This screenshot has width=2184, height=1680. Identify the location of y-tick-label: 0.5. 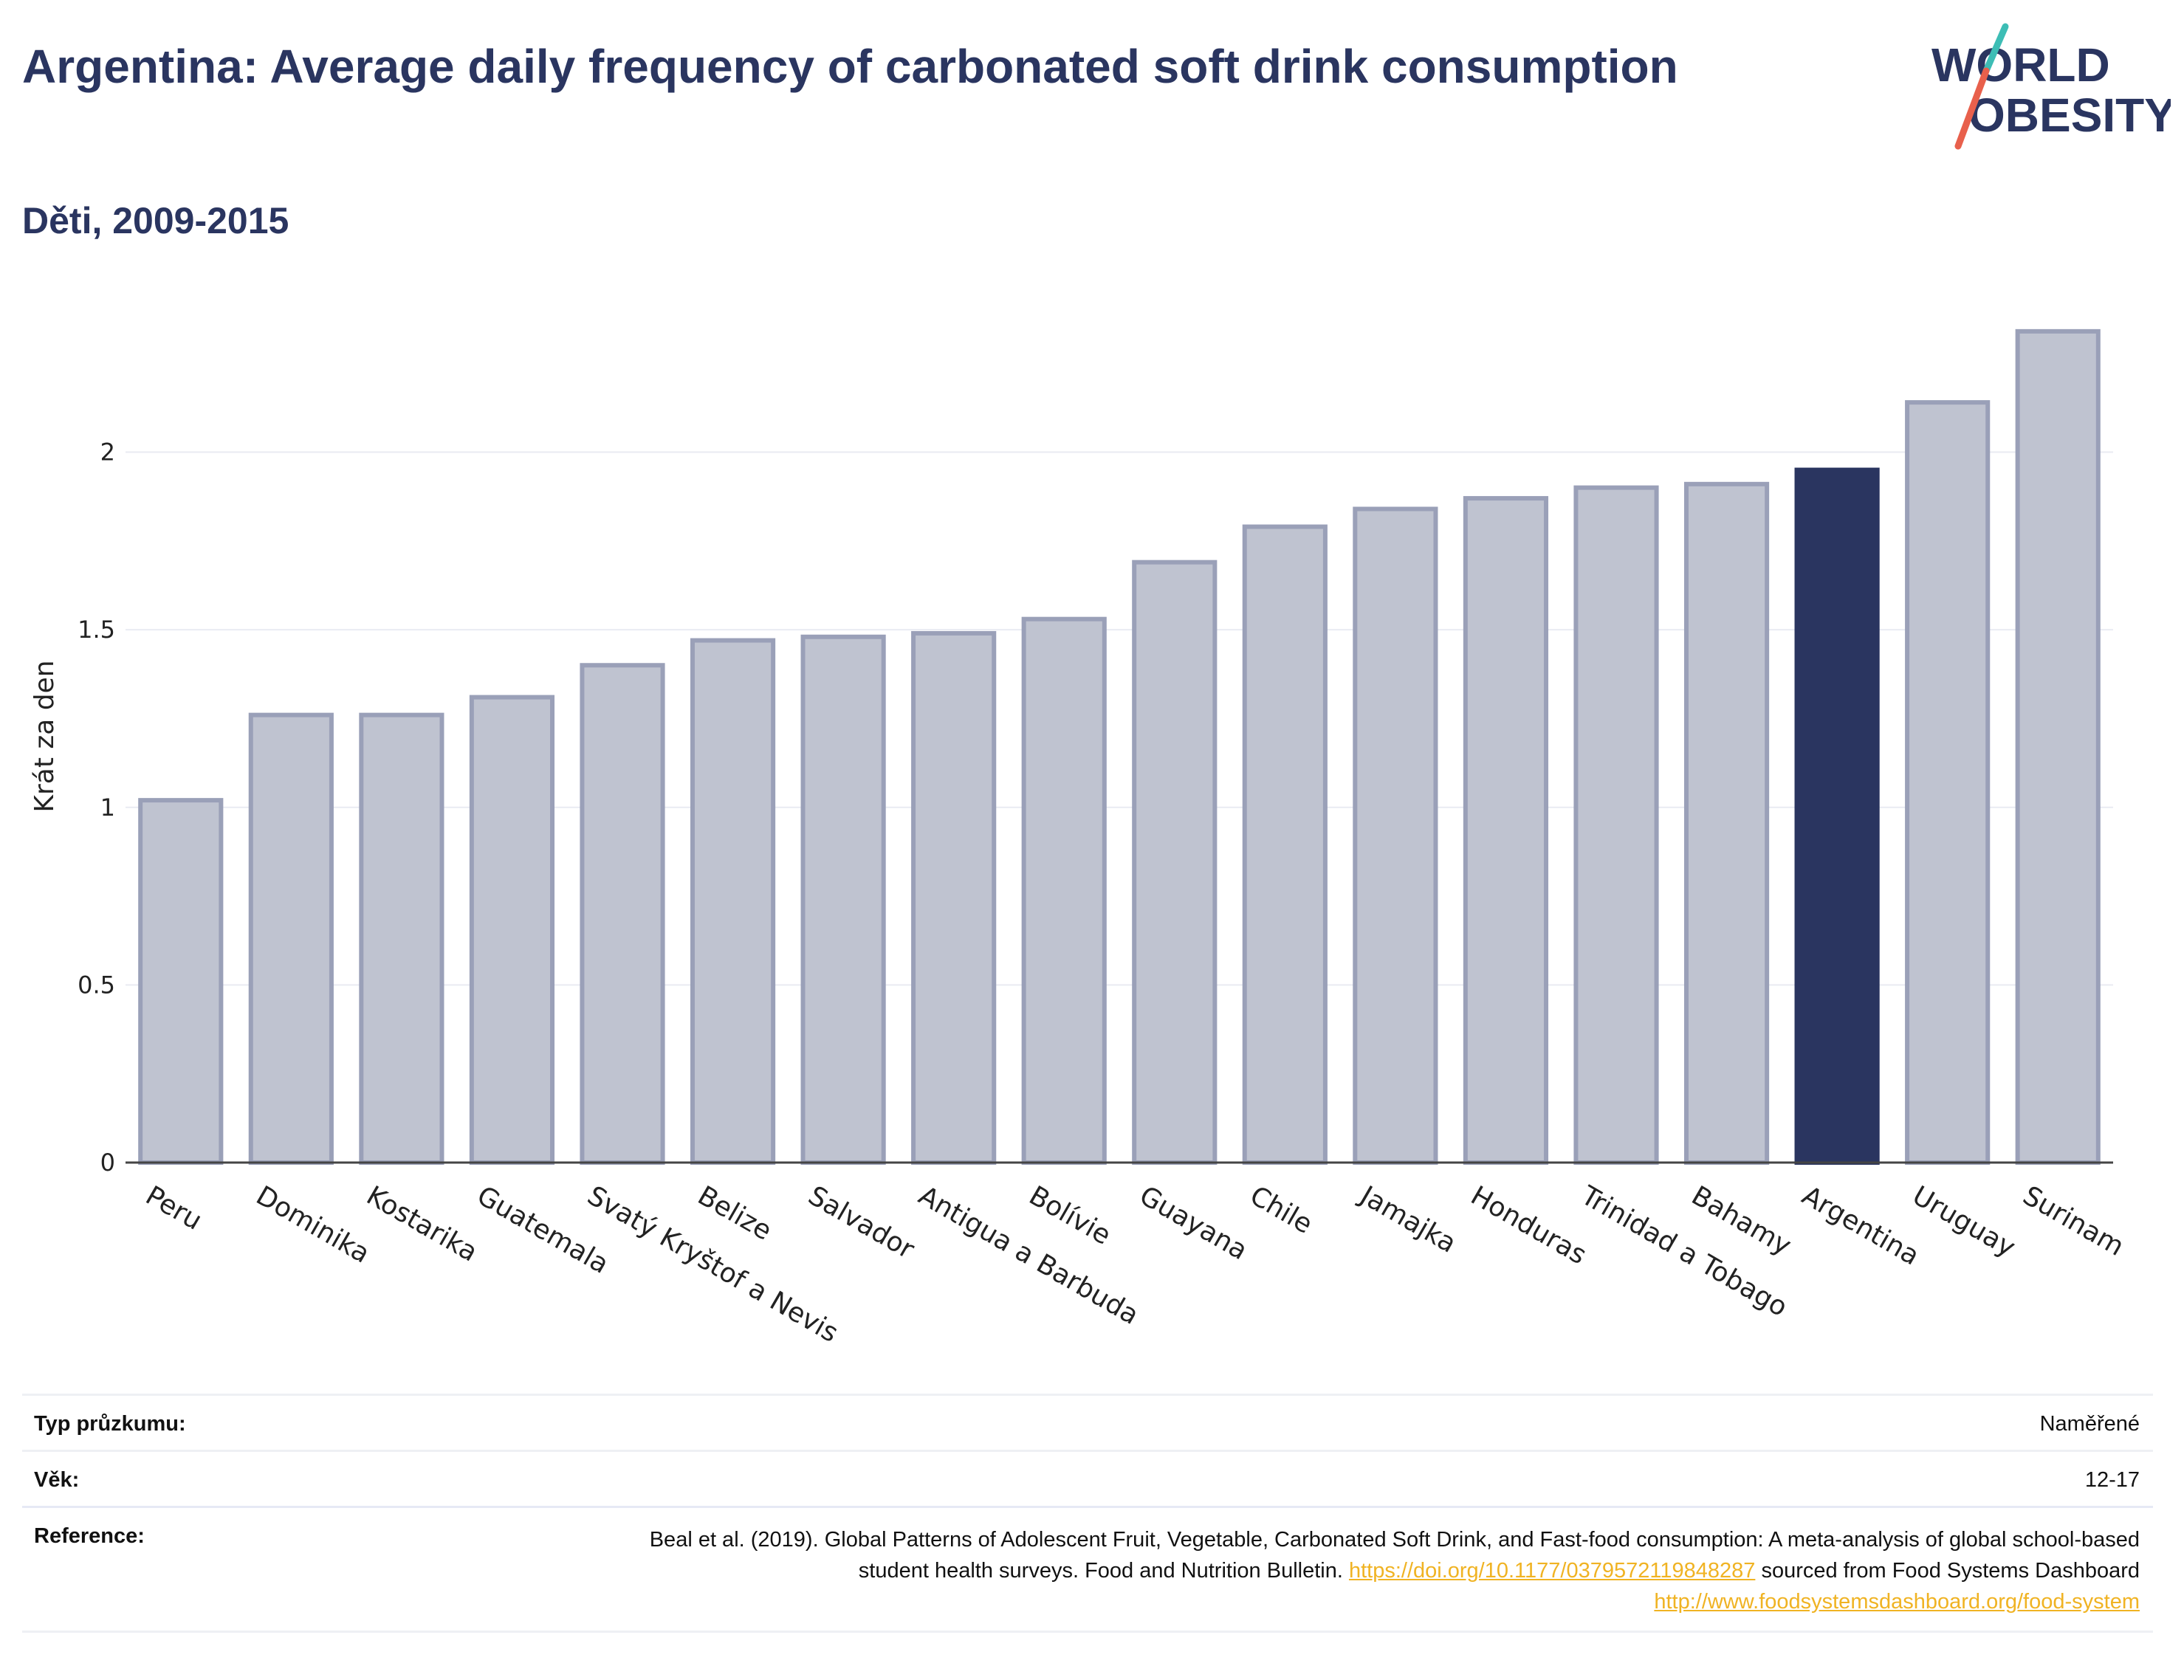
(96, 985).